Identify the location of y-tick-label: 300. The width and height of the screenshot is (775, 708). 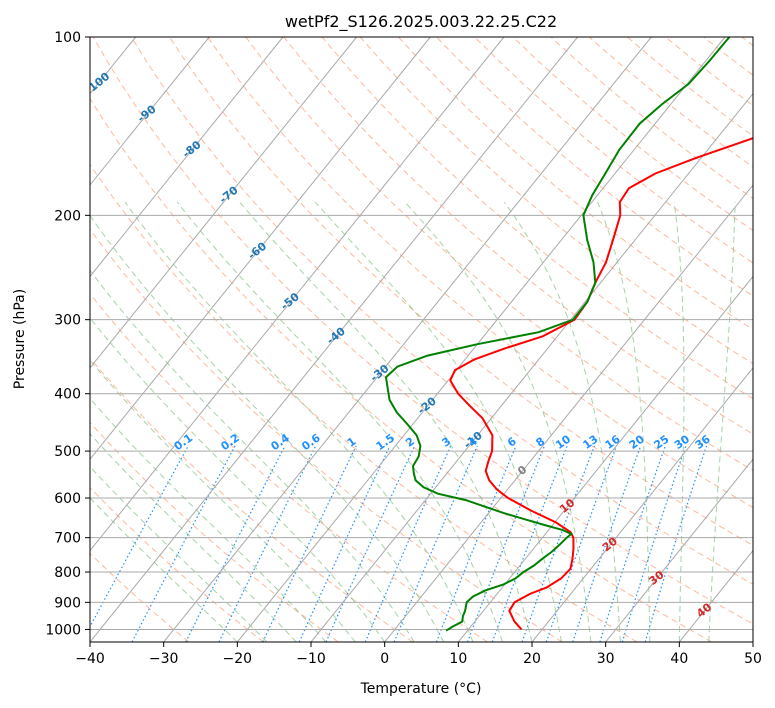
(67, 321).